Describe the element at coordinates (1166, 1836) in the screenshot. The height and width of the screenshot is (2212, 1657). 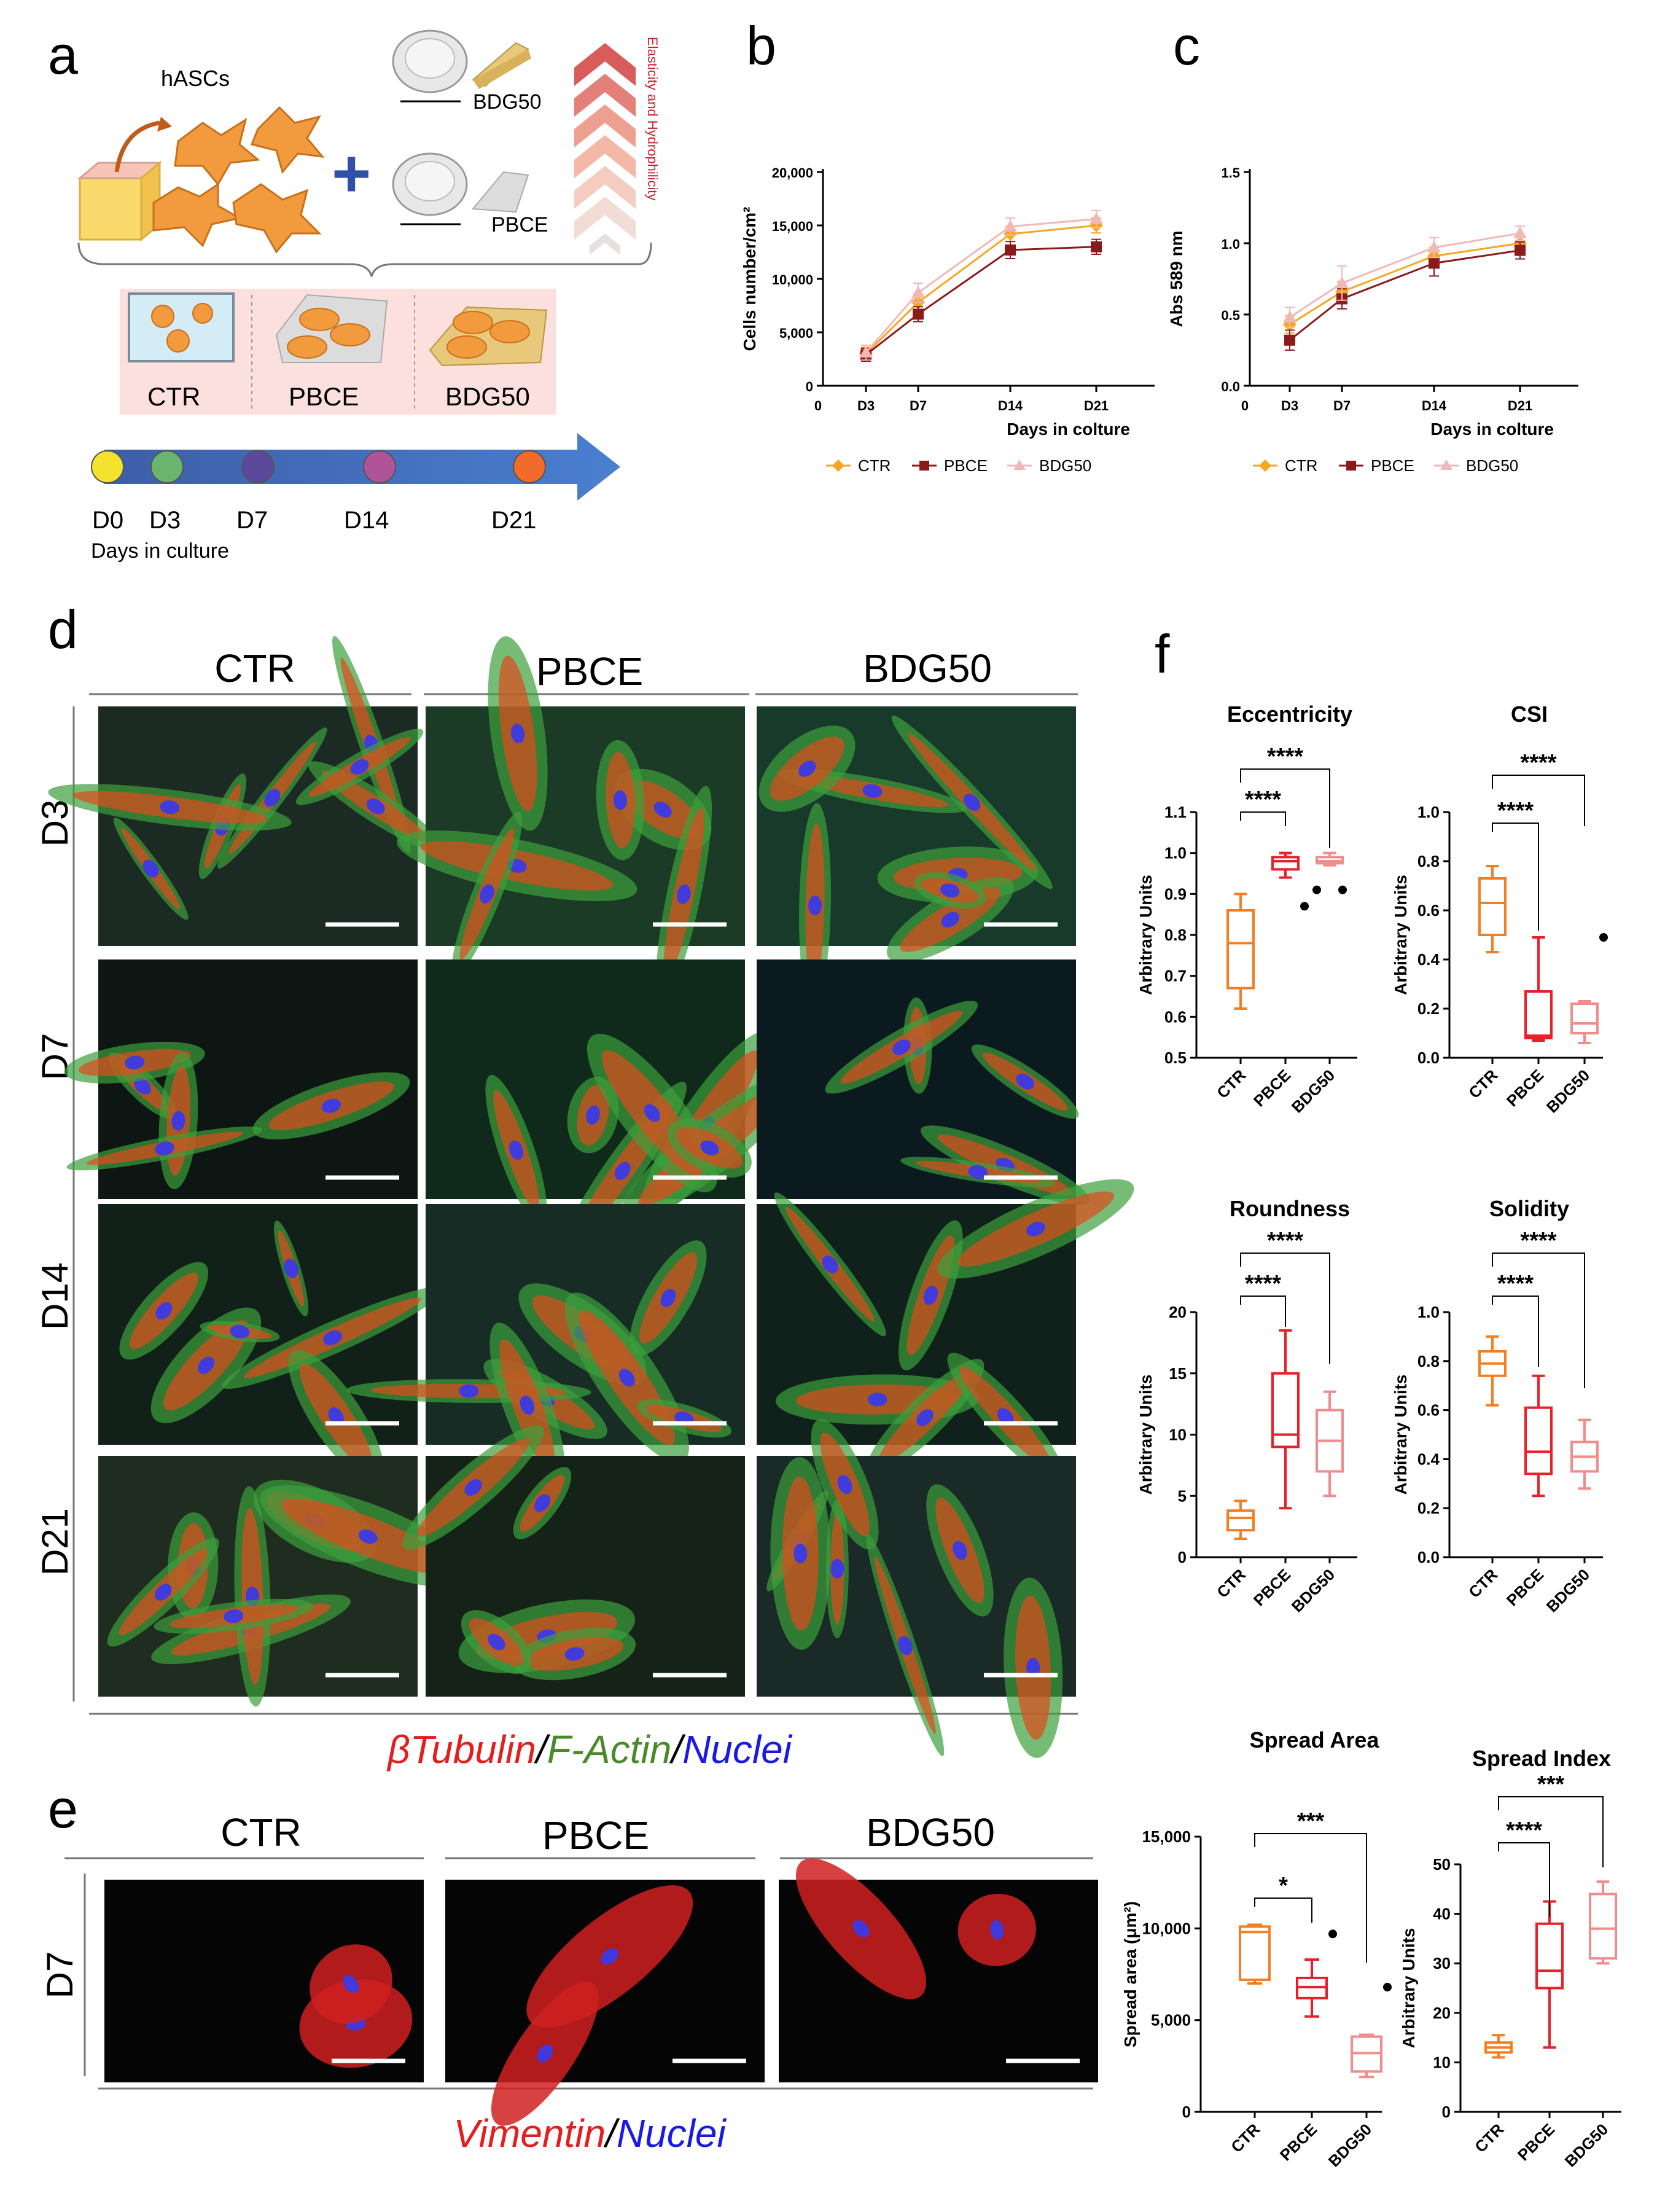
I see `y-tick-label: 15,000` at that location.